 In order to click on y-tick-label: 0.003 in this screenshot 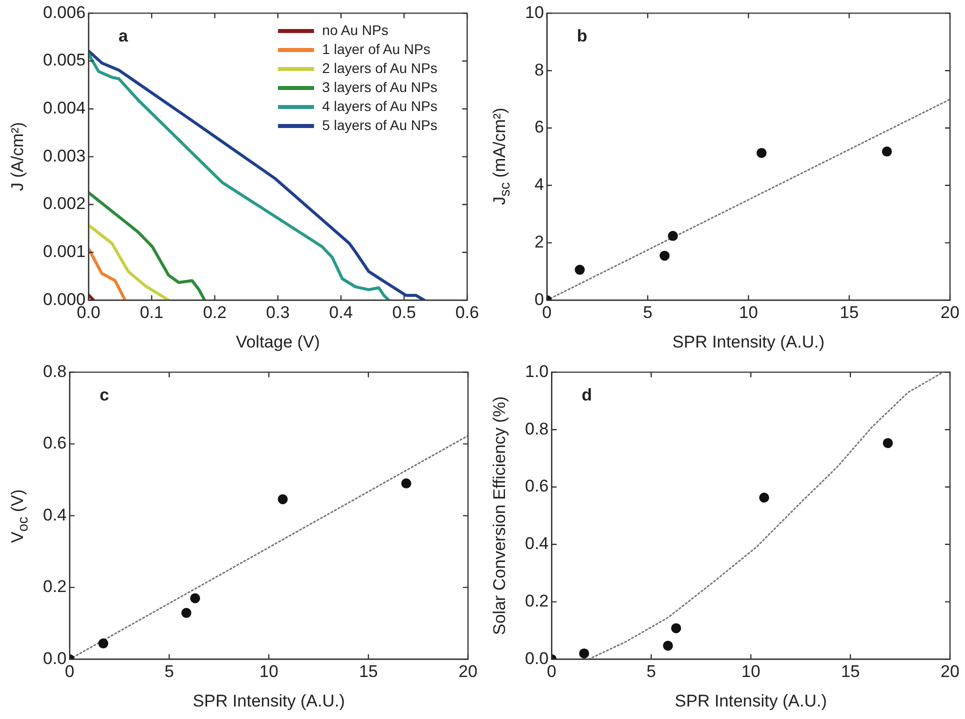, I will do `click(64, 156)`.